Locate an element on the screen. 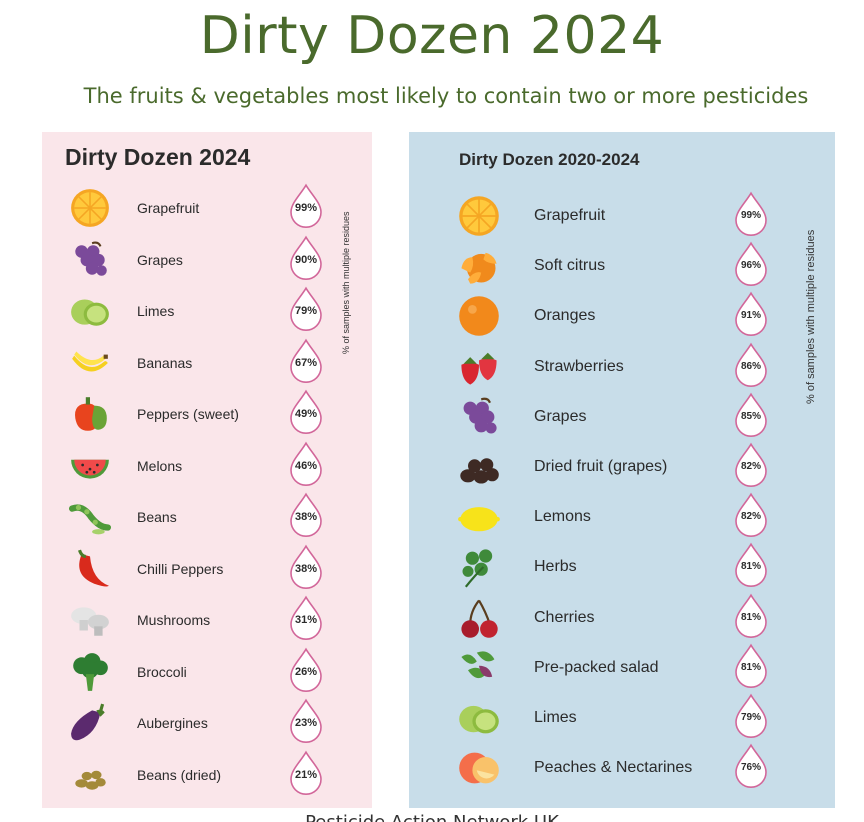  item-label: Grapefruit is located at coordinates (570, 215).